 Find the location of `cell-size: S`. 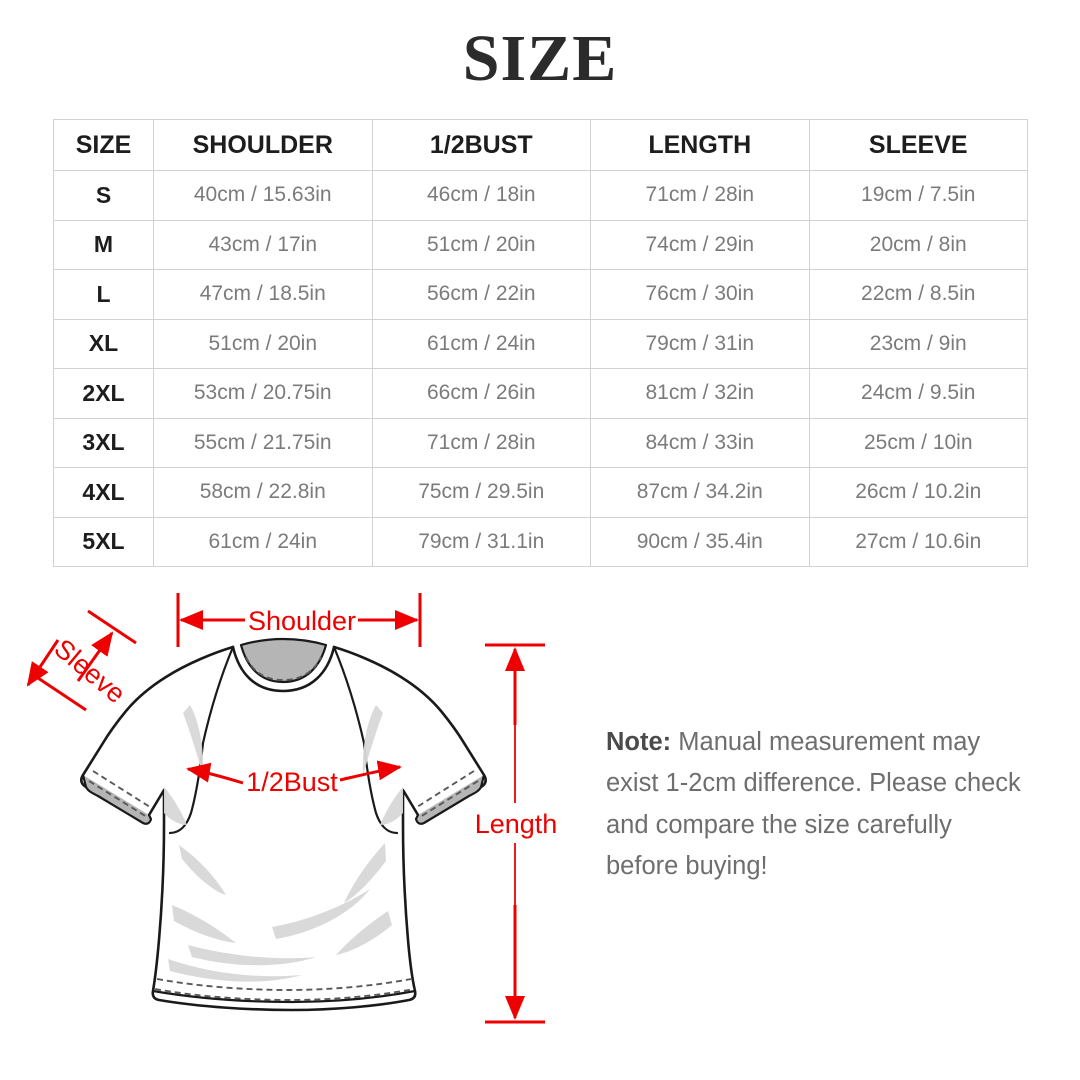

cell-size: S is located at coordinates (103, 195).